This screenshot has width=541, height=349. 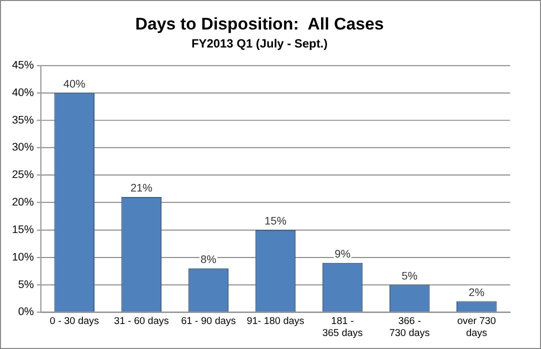 What do you see at coordinates (259, 24) in the screenshot?
I see `chart-title: Days to Disposition: All Cases` at bounding box center [259, 24].